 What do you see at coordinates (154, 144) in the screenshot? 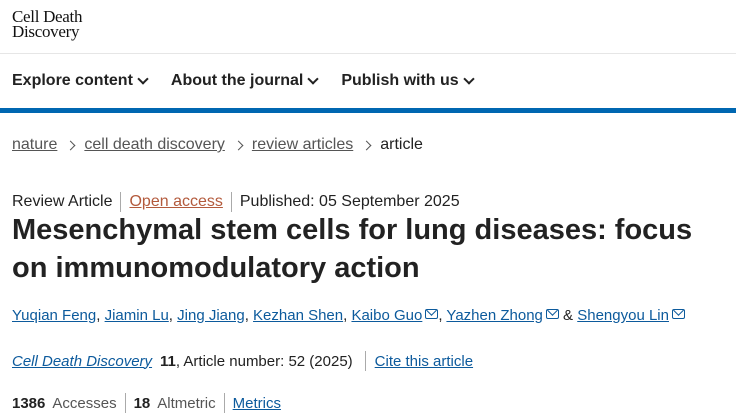
I see `breadcrumb-cell-death-discovery: cell death discovery` at bounding box center [154, 144].